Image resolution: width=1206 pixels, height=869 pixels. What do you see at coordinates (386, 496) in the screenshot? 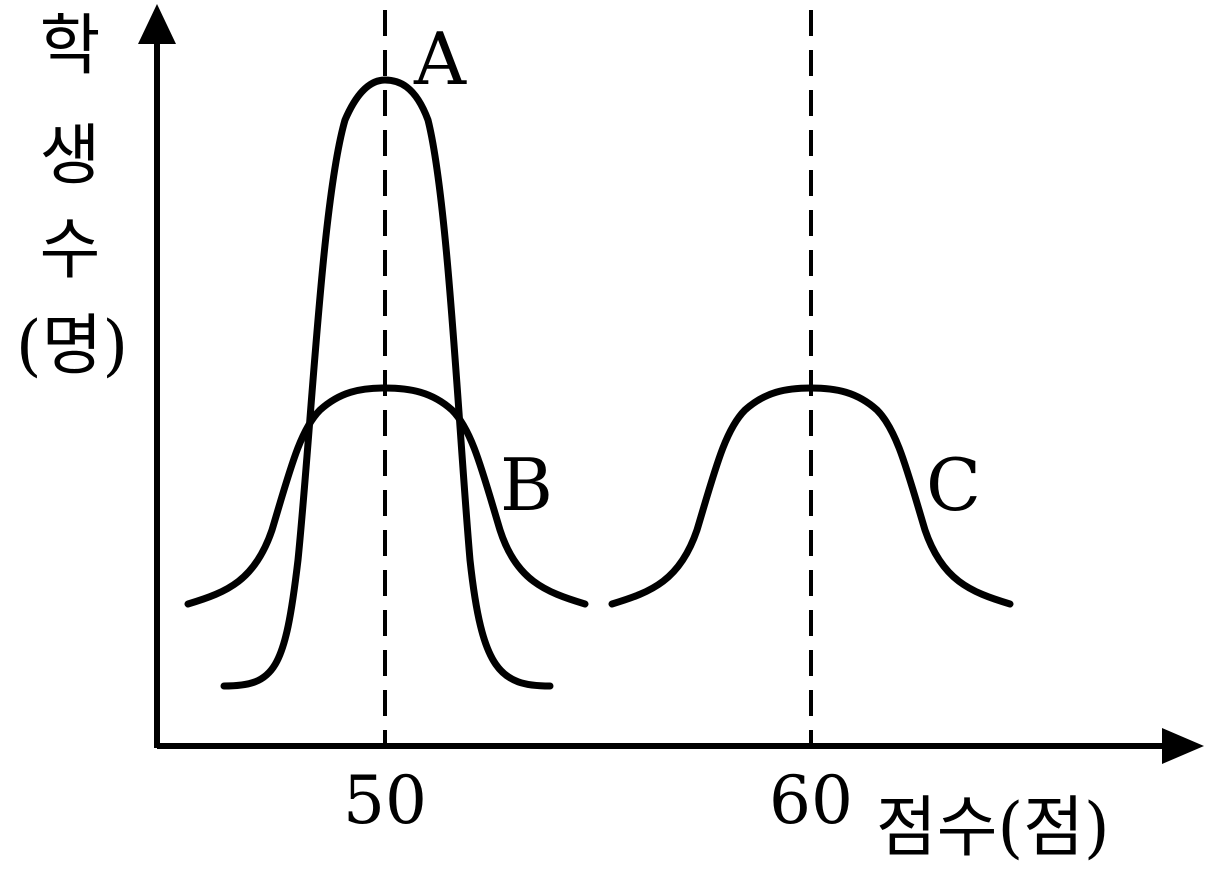
I see `curve-b` at bounding box center [386, 496].